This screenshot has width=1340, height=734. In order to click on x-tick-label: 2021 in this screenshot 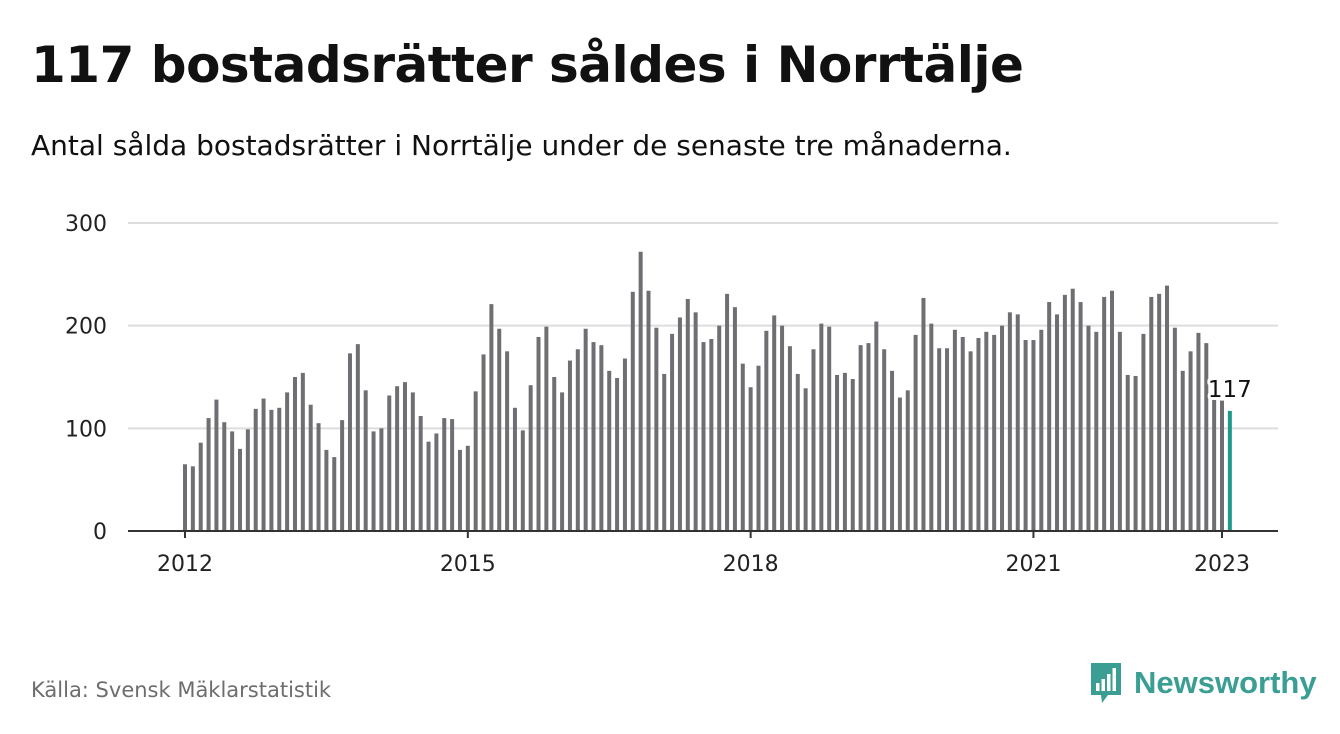, I will do `click(1033, 564)`.